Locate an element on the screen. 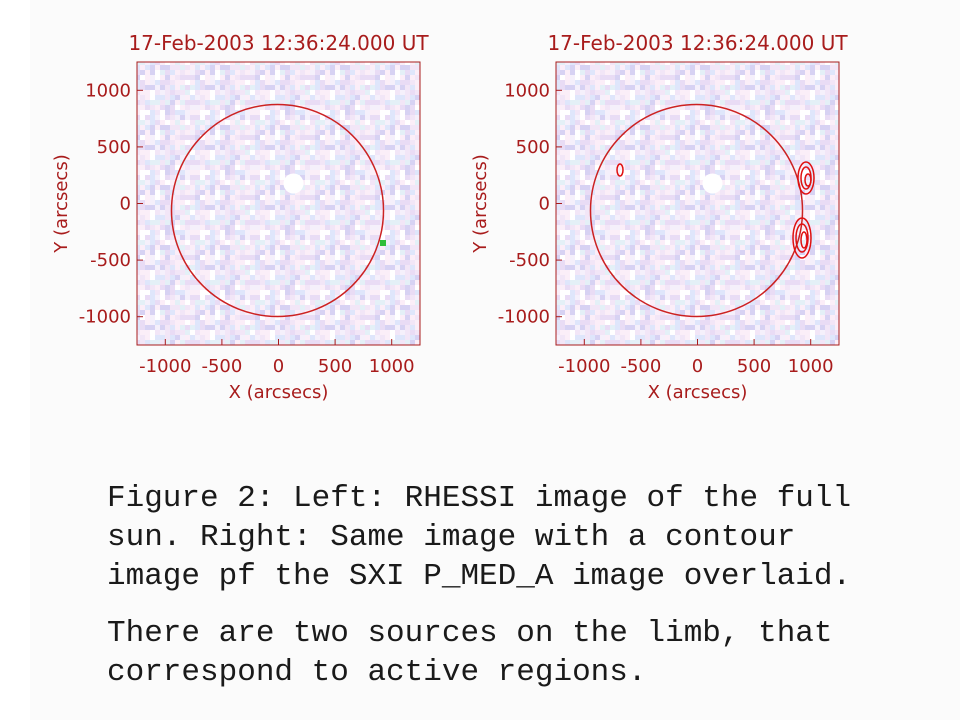  hot-pixel is located at coordinates (383, 243).